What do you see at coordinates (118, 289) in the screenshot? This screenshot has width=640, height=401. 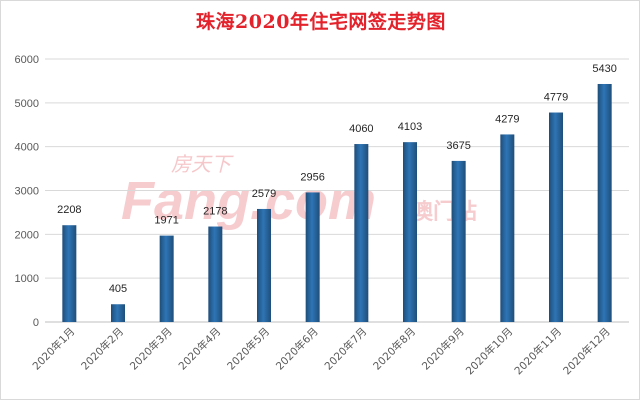 I see `data-label: 405` at bounding box center [118, 289].